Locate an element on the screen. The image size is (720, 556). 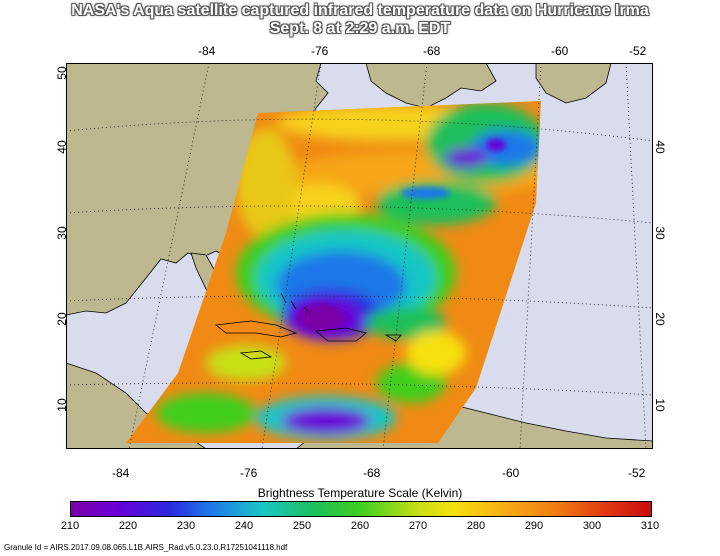
colorbar-title: Brightness Temperature Scale (Kelvin) is located at coordinates (360, 493).